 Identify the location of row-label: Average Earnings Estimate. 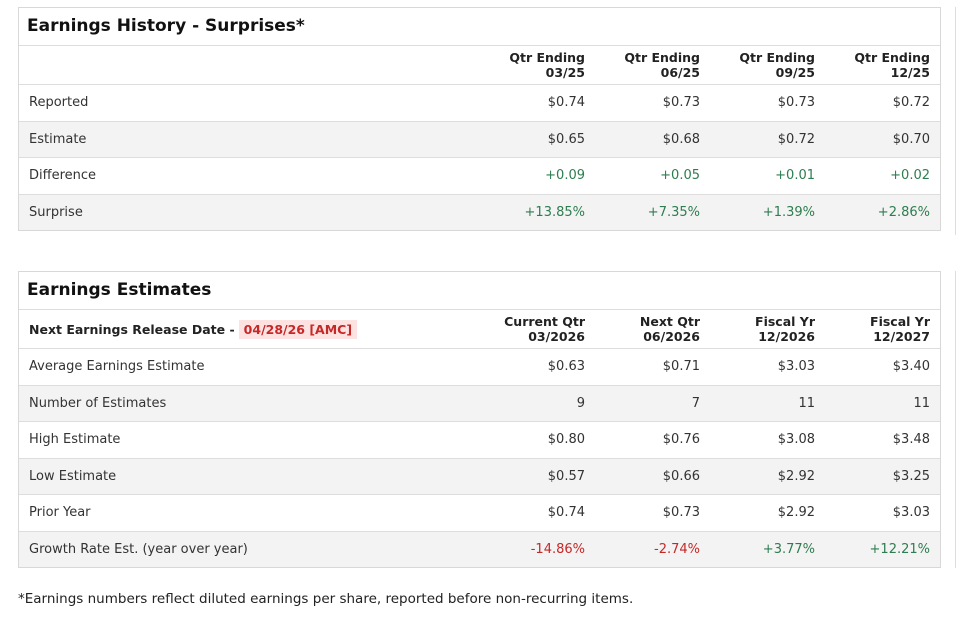
(249, 367).